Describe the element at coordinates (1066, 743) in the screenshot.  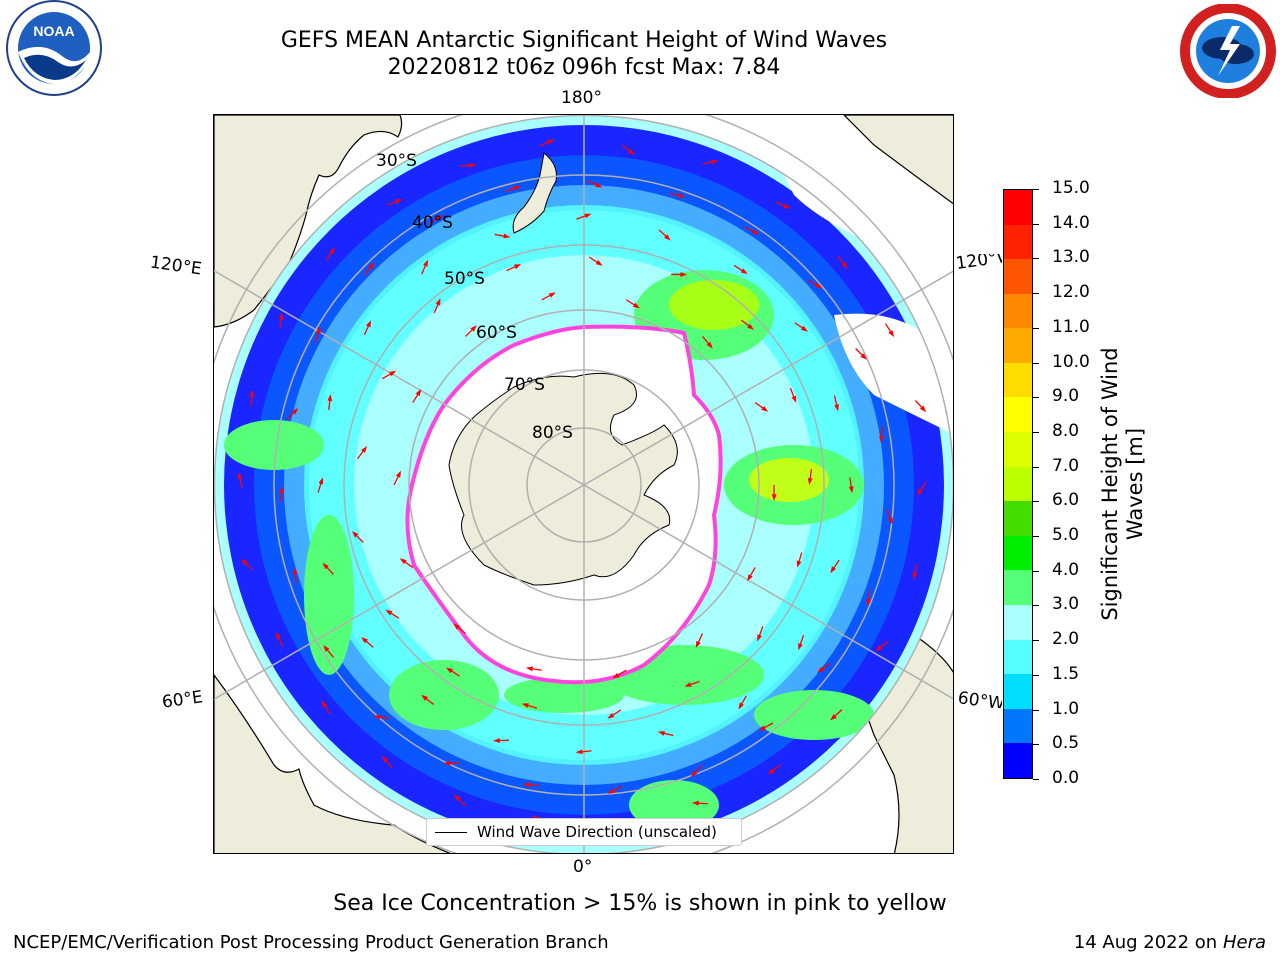
I see `colorbar-tick-label: 0.5` at that location.